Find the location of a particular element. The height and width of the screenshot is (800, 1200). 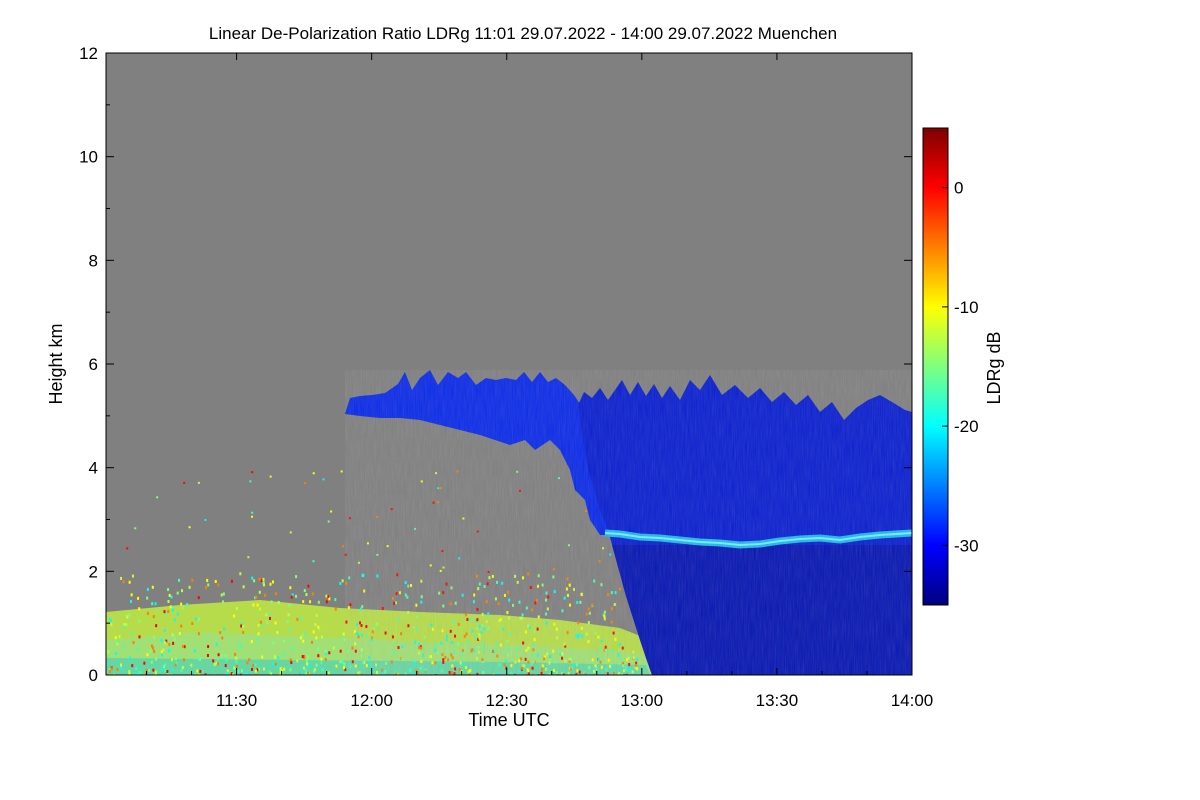

colorbar-ticks: 0 -10 -20 -30 is located at coordinates (960, 367).